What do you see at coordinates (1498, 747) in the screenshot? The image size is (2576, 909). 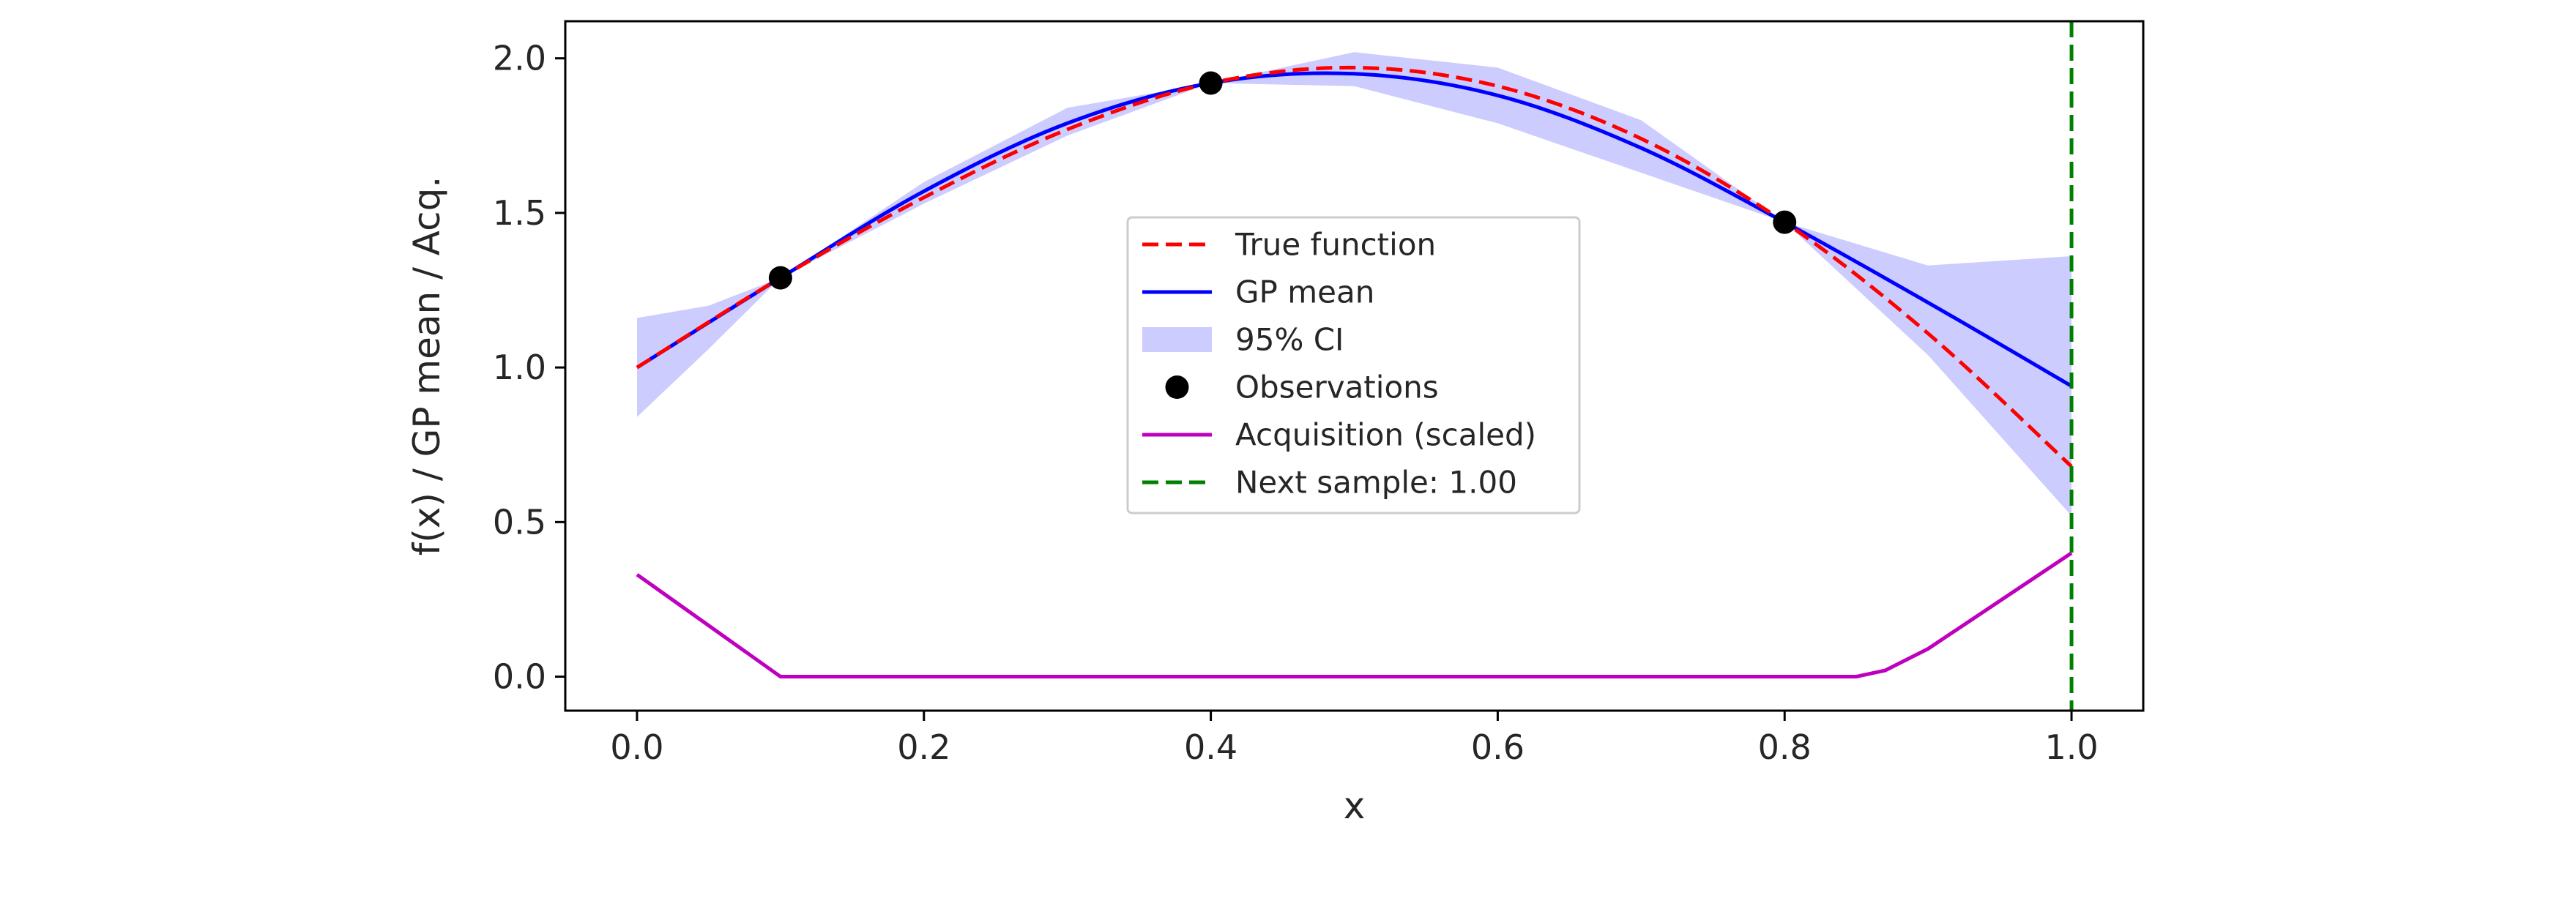 I see `x-tick-label: 0.6` at bounding box center [1498, 747].